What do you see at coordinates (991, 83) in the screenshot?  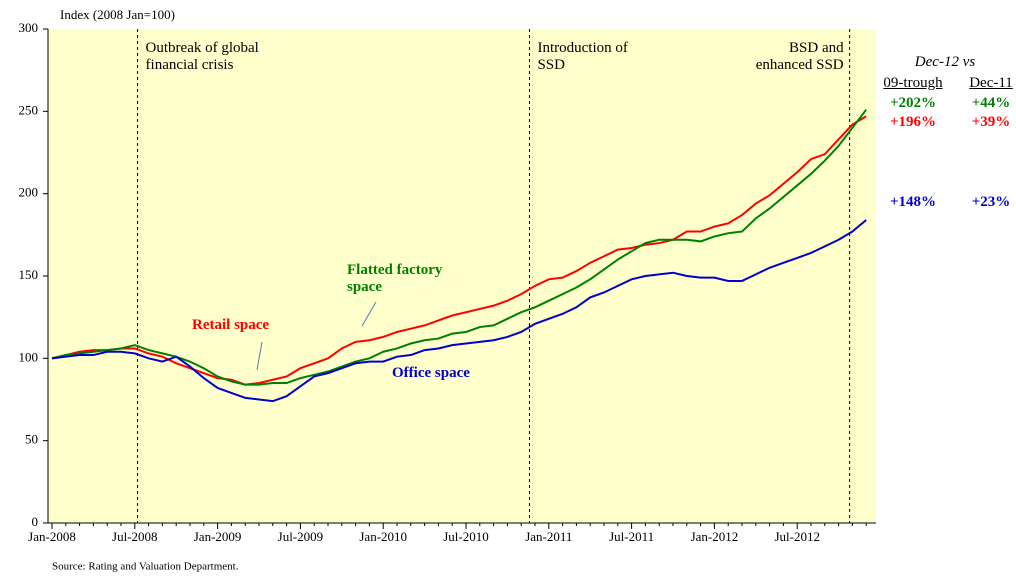 I see `table-column: Dec-11` at bounding box center [991, 83].